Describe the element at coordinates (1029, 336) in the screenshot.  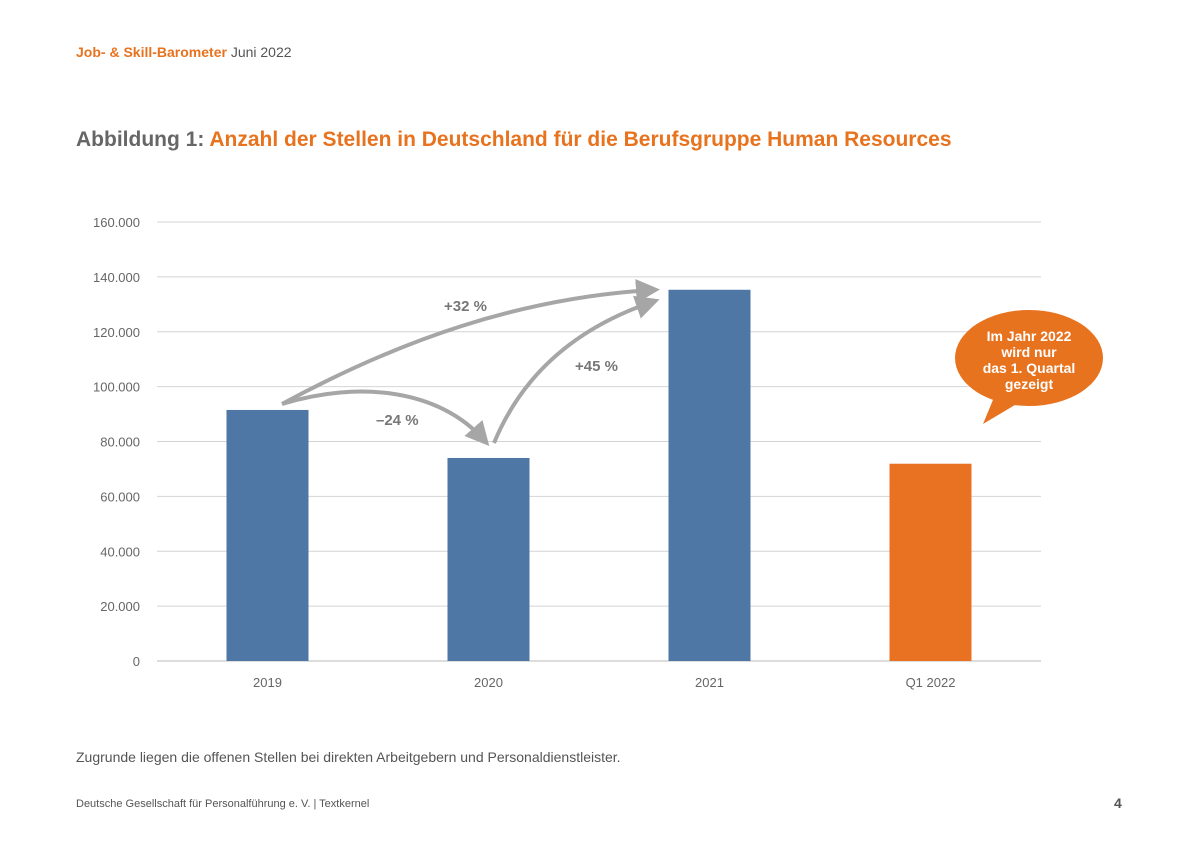
I see `callout-line-1: Im Jahr 2022` at that location.